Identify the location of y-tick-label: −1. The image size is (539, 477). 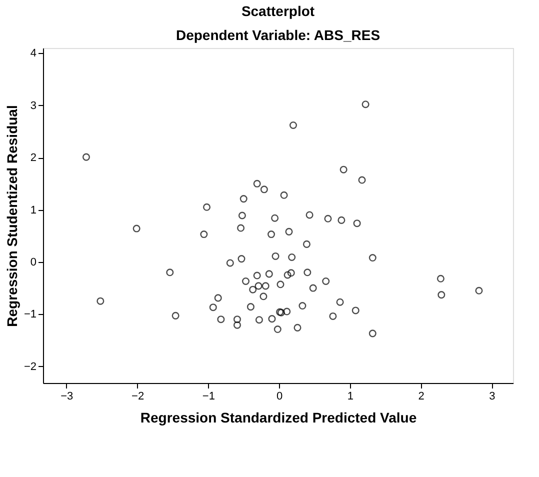
(30, 314).